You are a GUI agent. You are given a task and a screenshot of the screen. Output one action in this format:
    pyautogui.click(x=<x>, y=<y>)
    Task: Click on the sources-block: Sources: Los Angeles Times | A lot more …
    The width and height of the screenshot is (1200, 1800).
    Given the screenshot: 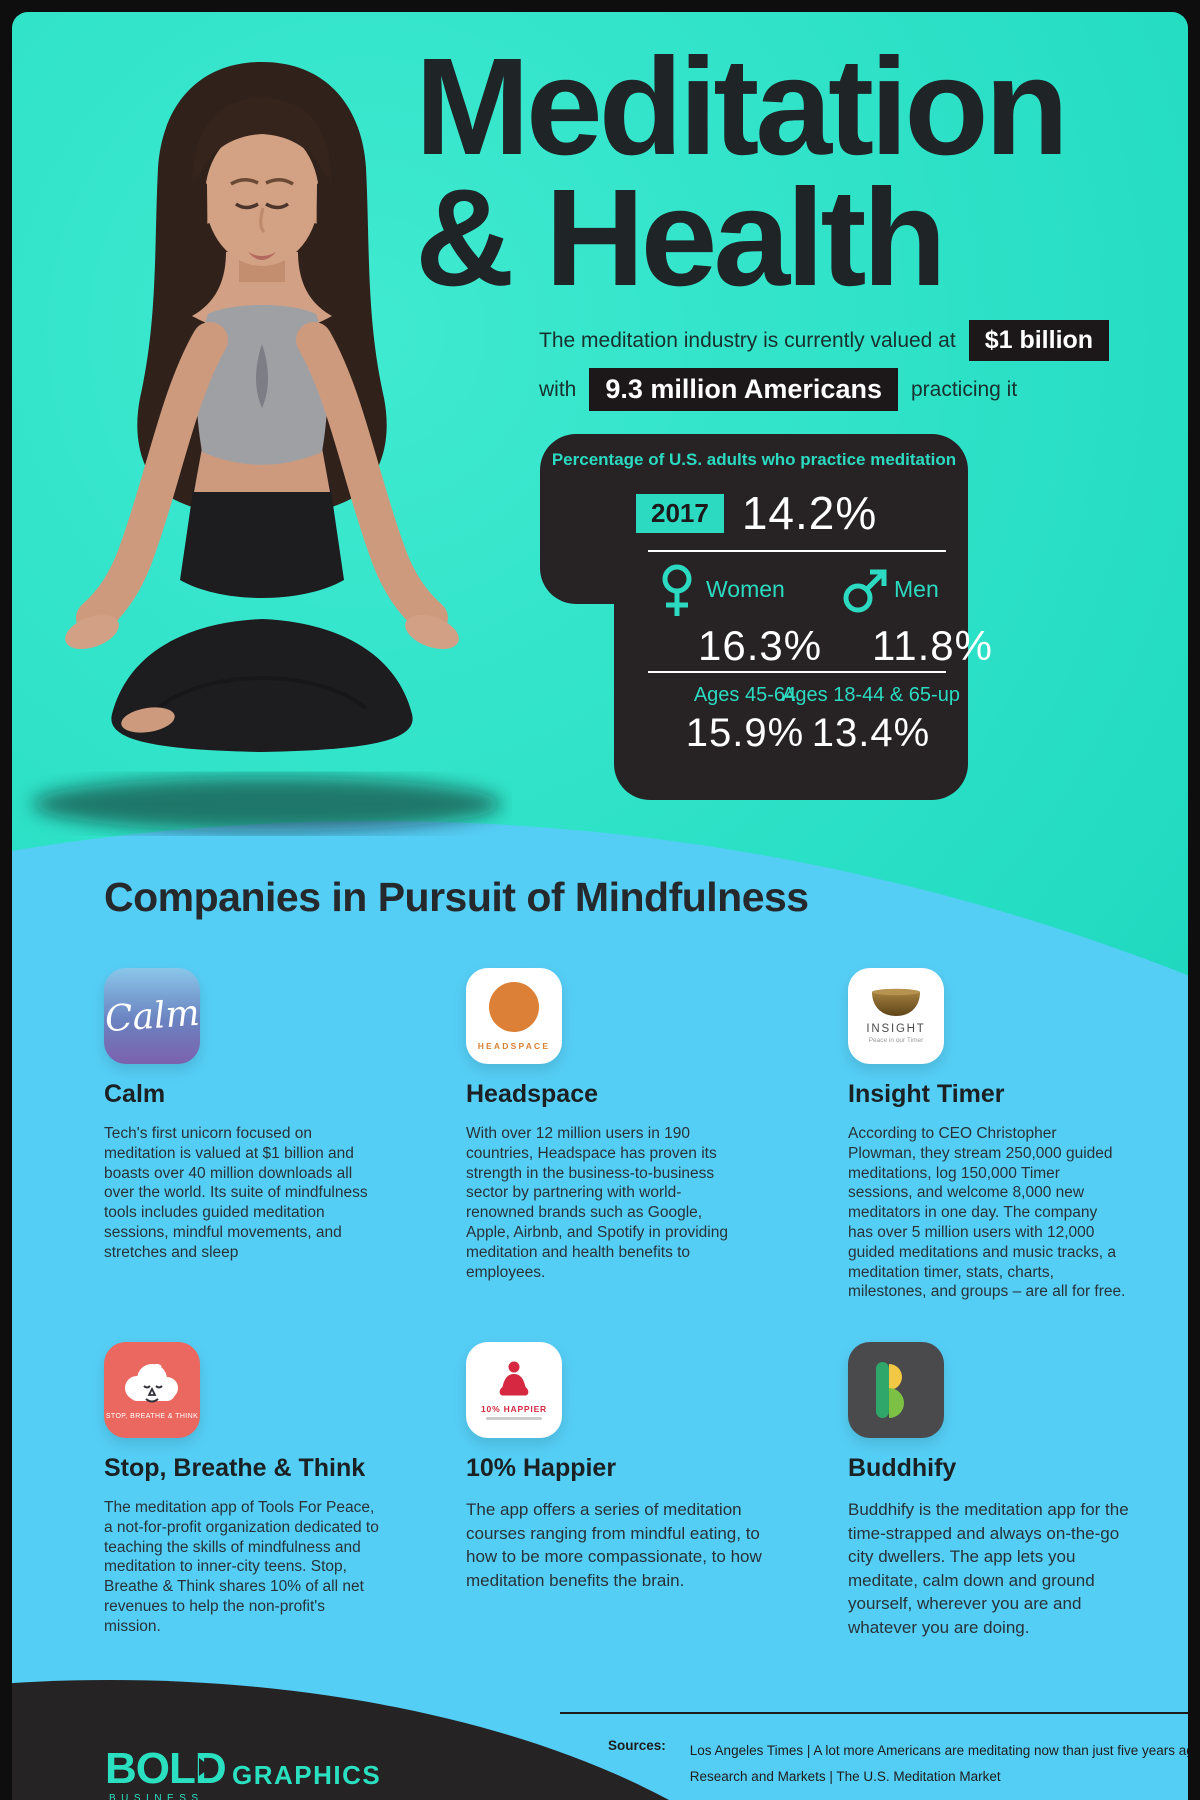 What is the action you would take?
    pyautogui.click(x=898, y=1764)
    